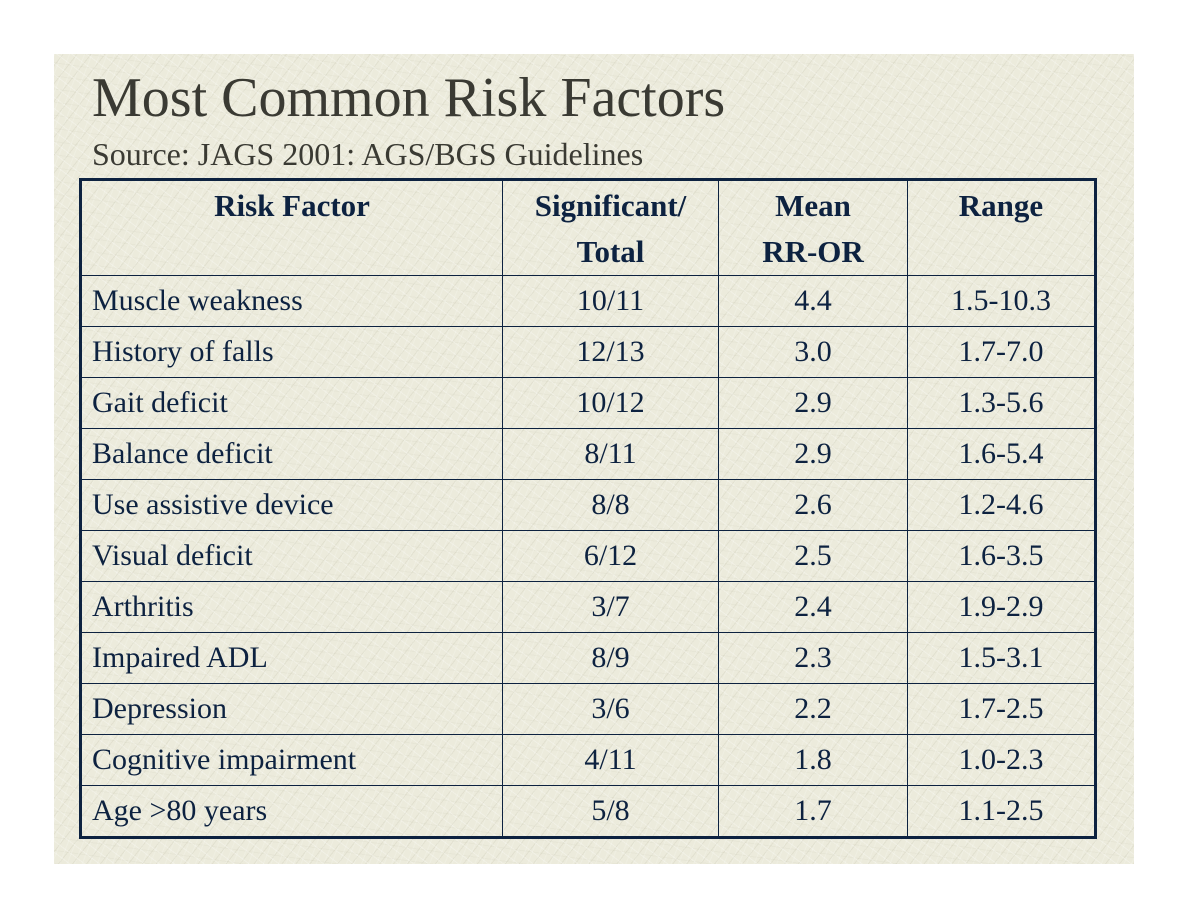  I want to click on slide-title: Most Common Risk Factors, so click(409, 98).